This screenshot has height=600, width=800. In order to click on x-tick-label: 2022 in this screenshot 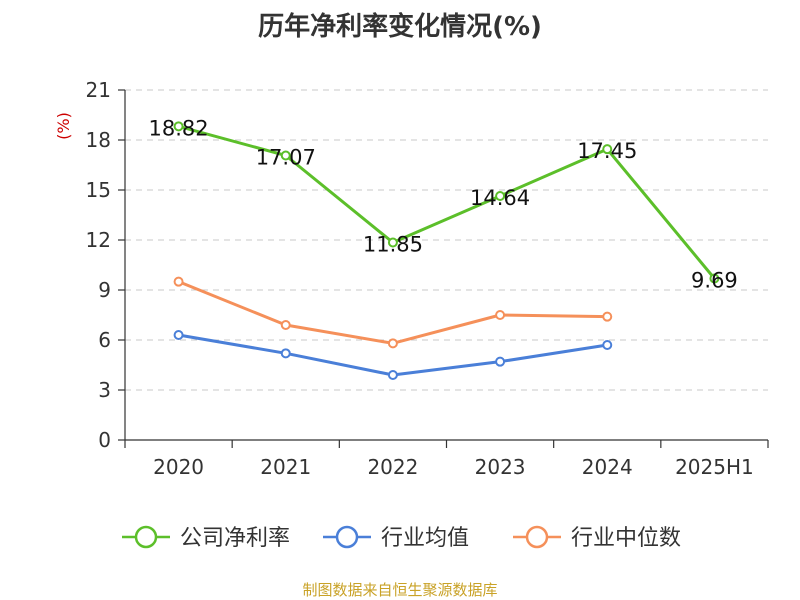, I will do `click(392, 467)`.